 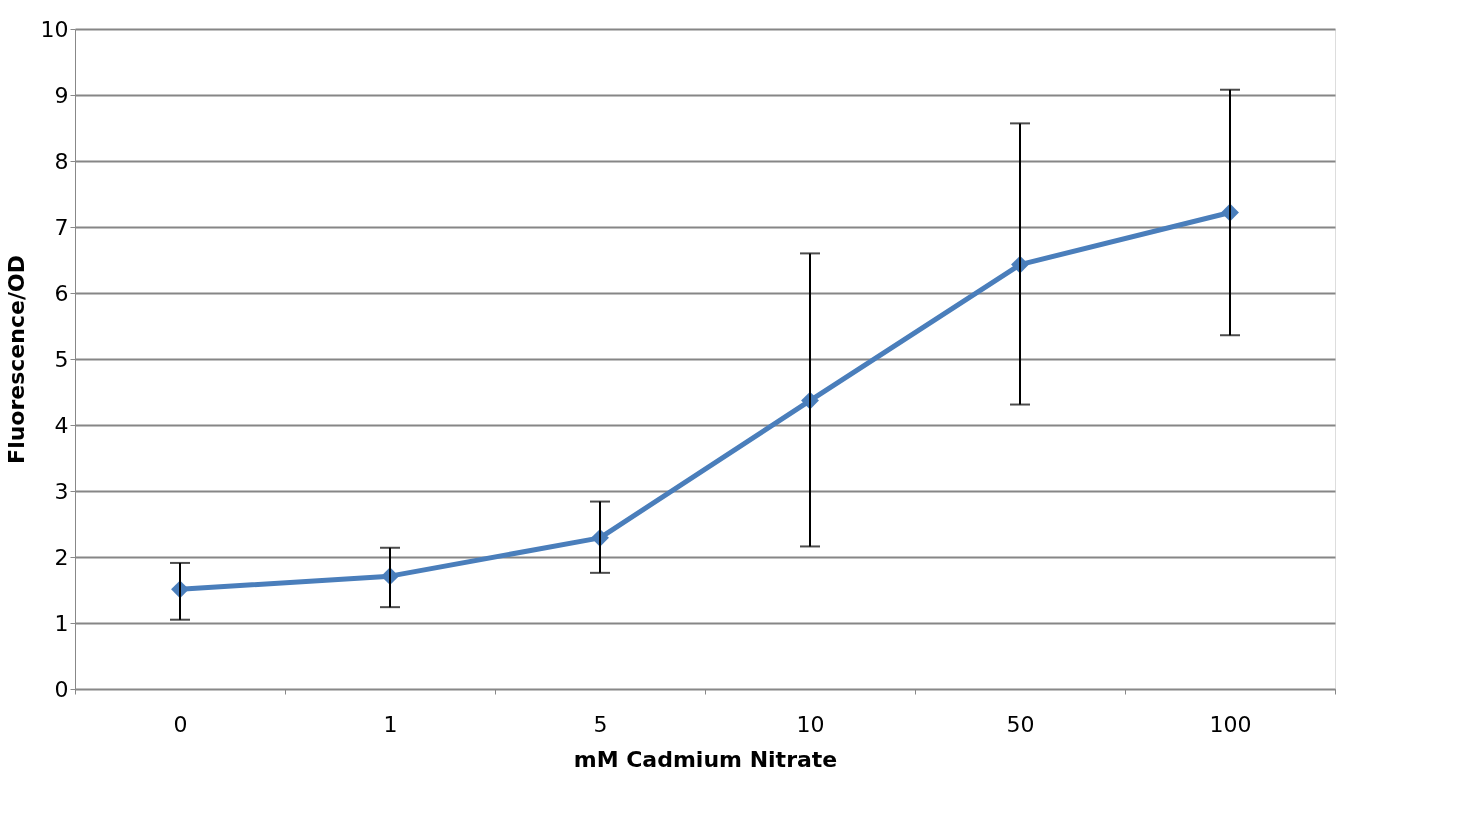 What do you see at coordinates (61, 689) in the screenshot?
I see `y-tick-label: 0` at bounding box center [61, 689].